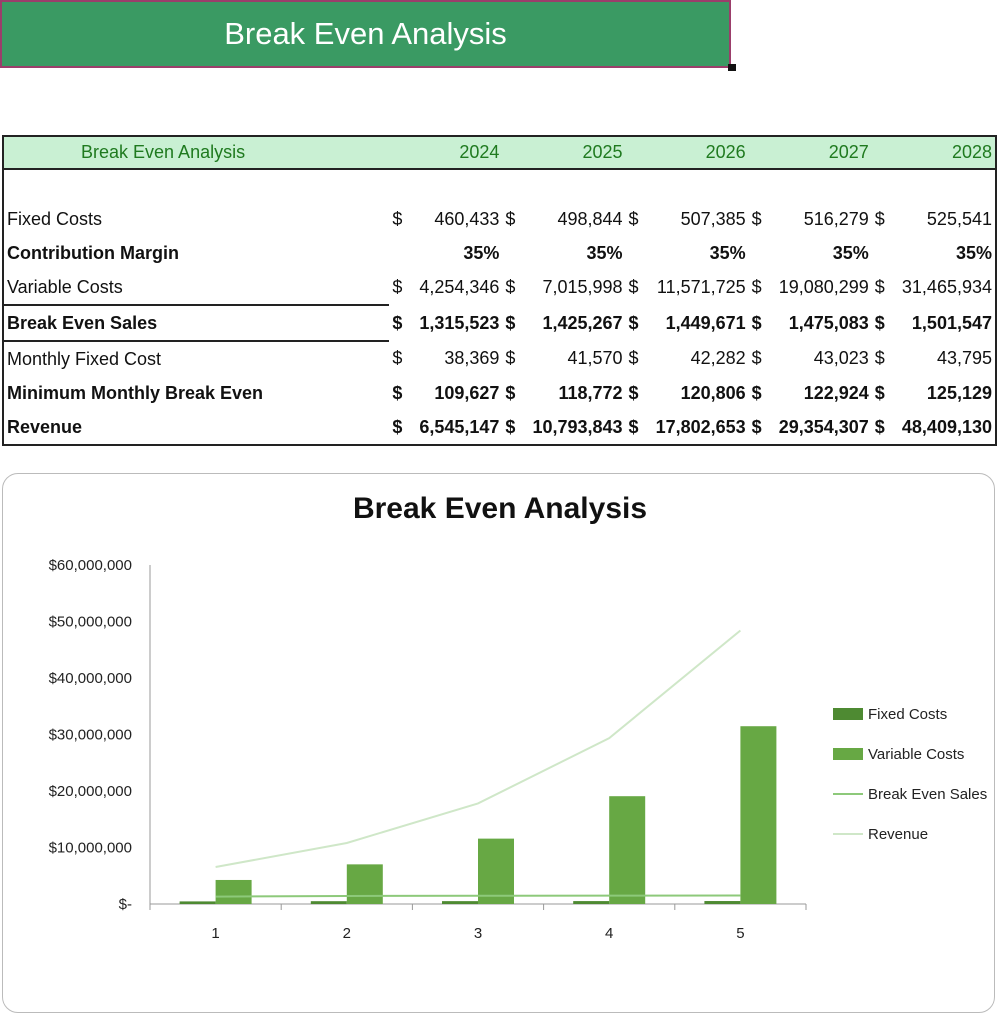  Describe the element at coordinates (848, 714) in the screenshot. I see `legend-swatch` at that location.